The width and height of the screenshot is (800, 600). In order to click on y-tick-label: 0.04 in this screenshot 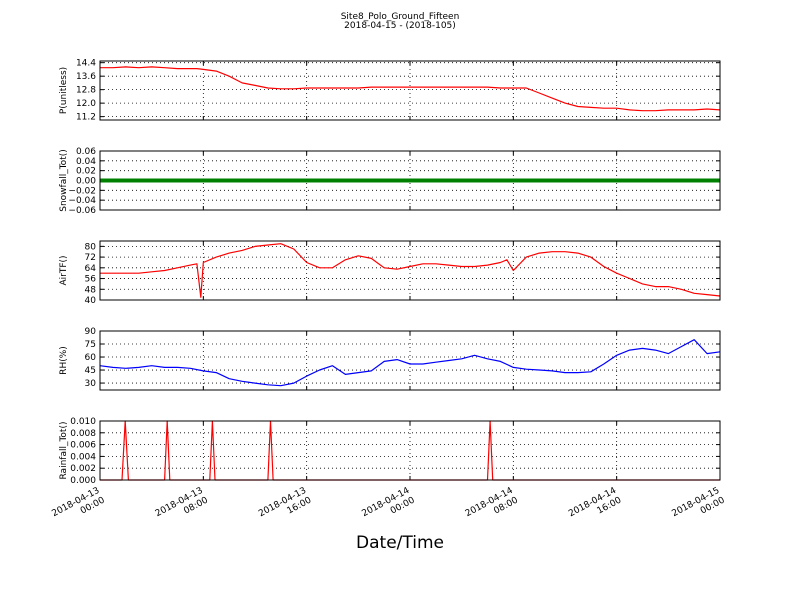, I will do `click(86, 162)`.